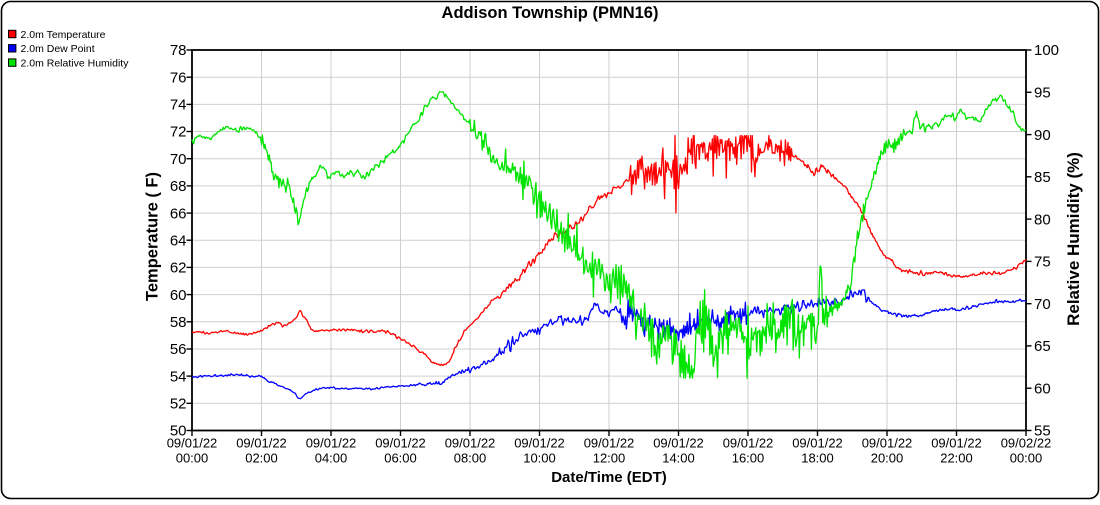  What do you see at coordinates (178, 105) in the screenshot?
I see `svg-text: 74` at bounding box center [178, 105].